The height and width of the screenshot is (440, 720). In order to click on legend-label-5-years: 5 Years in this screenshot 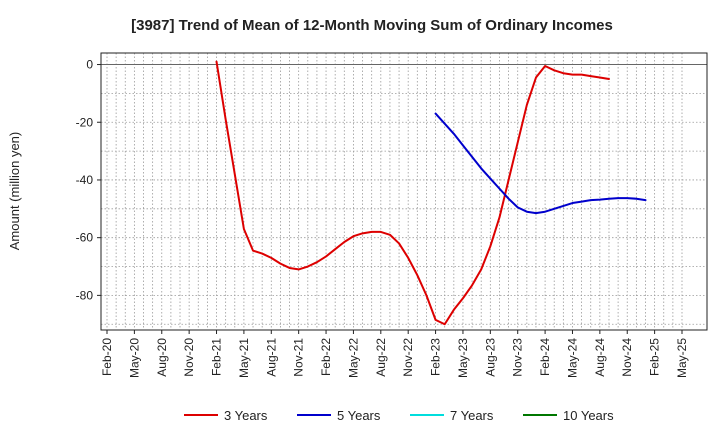, I will do `click(359, 415)`.